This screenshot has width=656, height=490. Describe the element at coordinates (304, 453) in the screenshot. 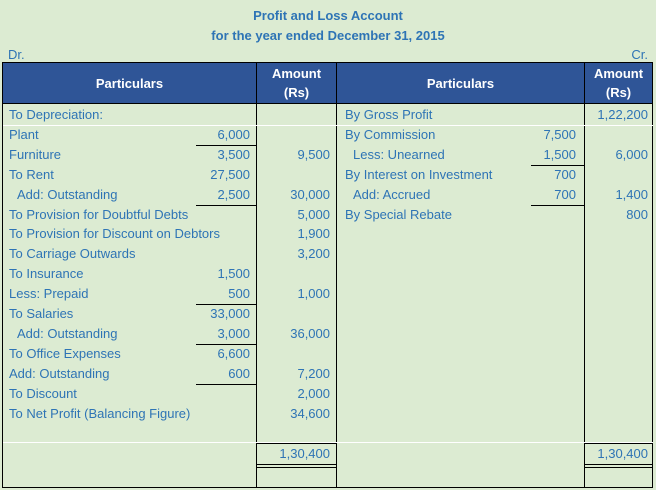

I see `debit-total: 1,30,400` at that location.